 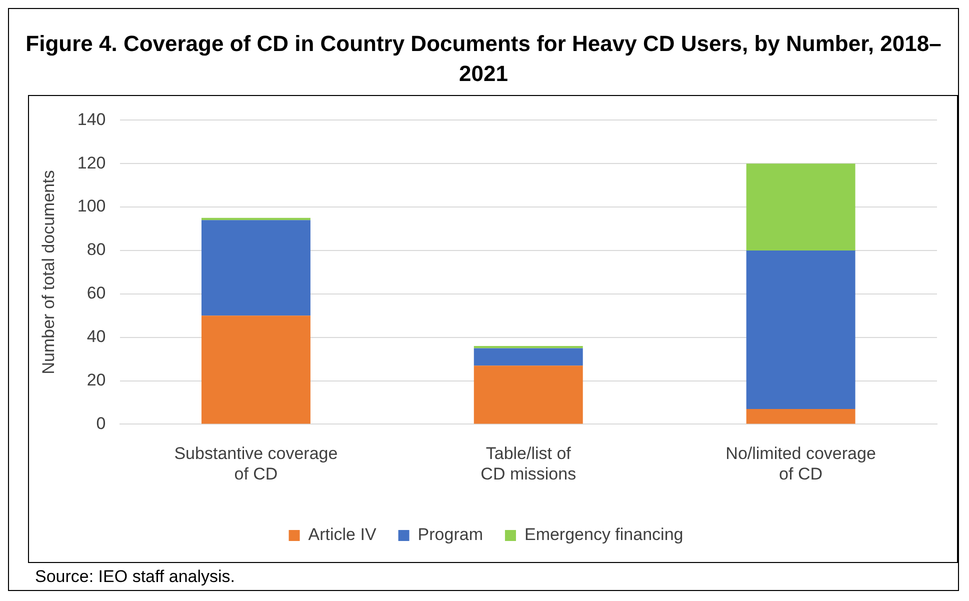 I want to click on y-tick-label: 0, so click(x=101, y=423).